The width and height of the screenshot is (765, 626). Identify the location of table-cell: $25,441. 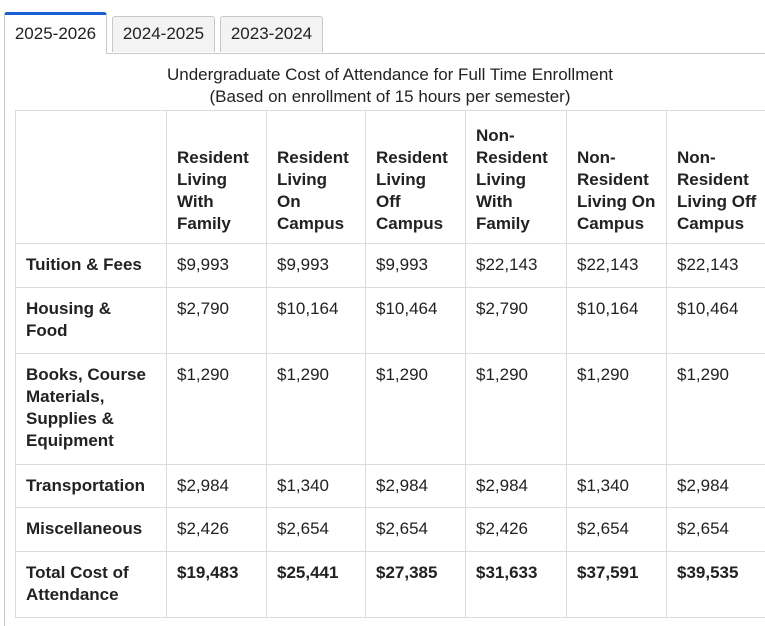
(316, 584).